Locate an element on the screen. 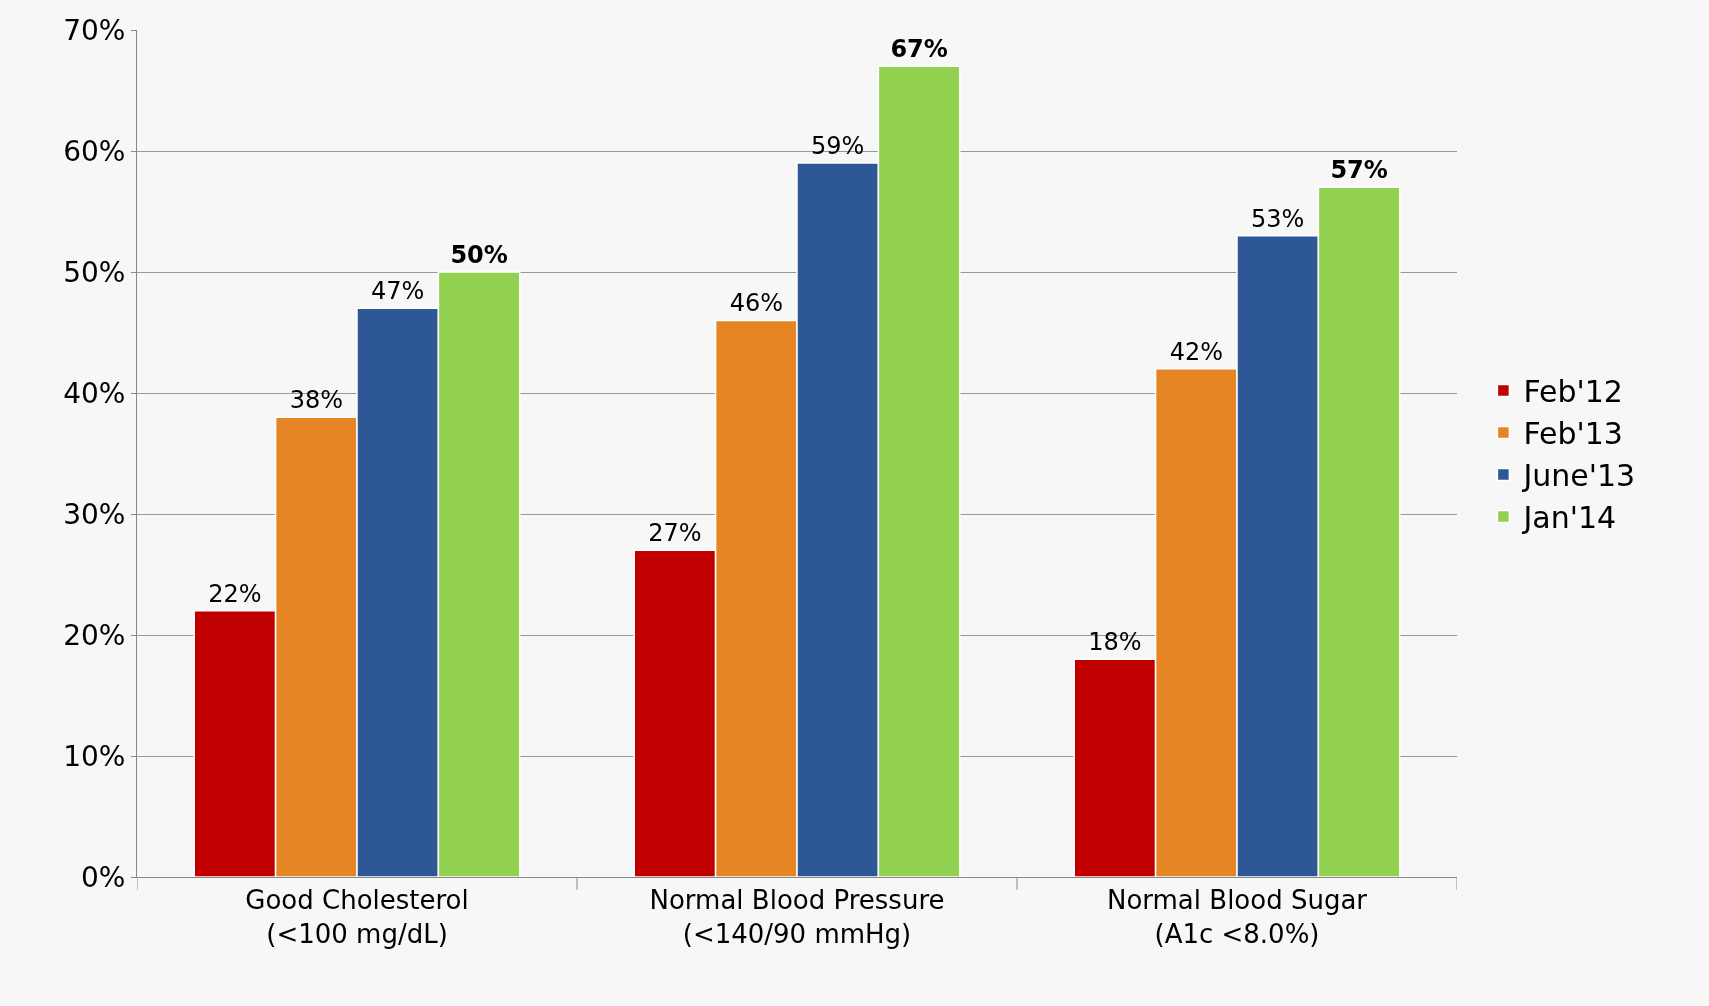 This screenshot has width=1709, height=1006. data-label: 53% is located at coordinates (1278, 218).